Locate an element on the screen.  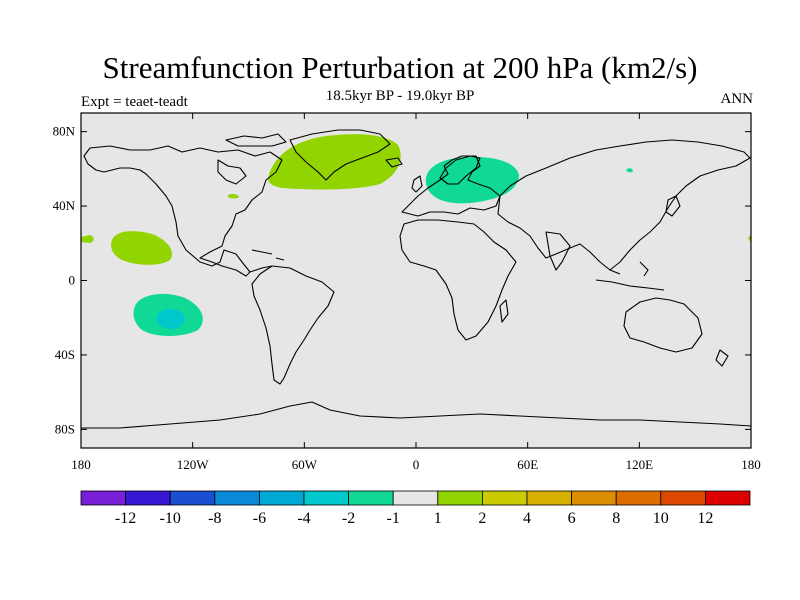
lat-tick-label-2: 0 is located at coordinates (72, 280).